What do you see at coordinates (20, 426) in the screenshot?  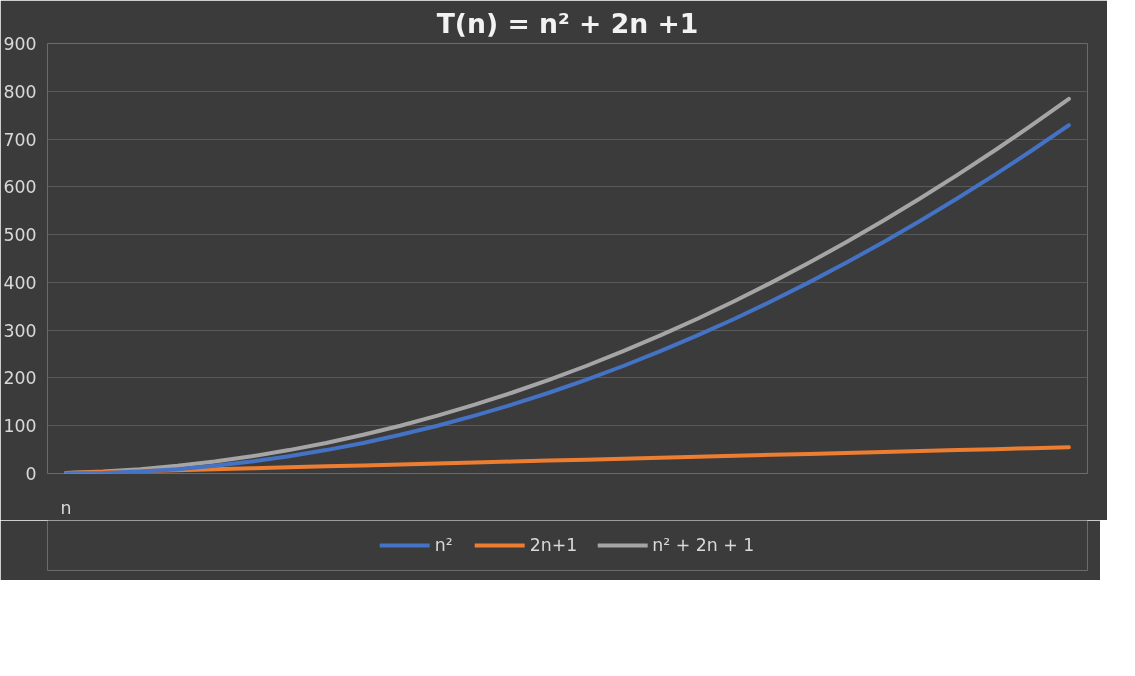 I see `y-tick-label: 100` at bounding box center [20, 426].